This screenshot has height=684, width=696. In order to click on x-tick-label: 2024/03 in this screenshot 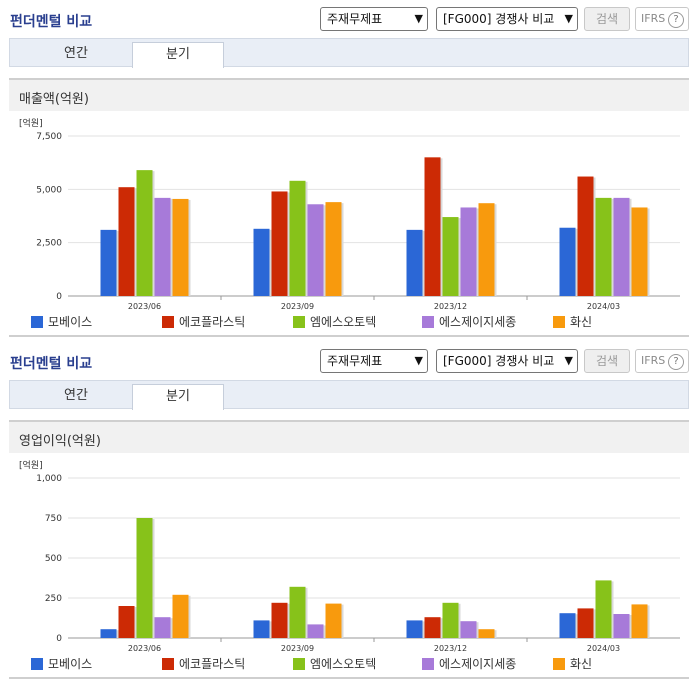, I will do `click(603, 306)`.